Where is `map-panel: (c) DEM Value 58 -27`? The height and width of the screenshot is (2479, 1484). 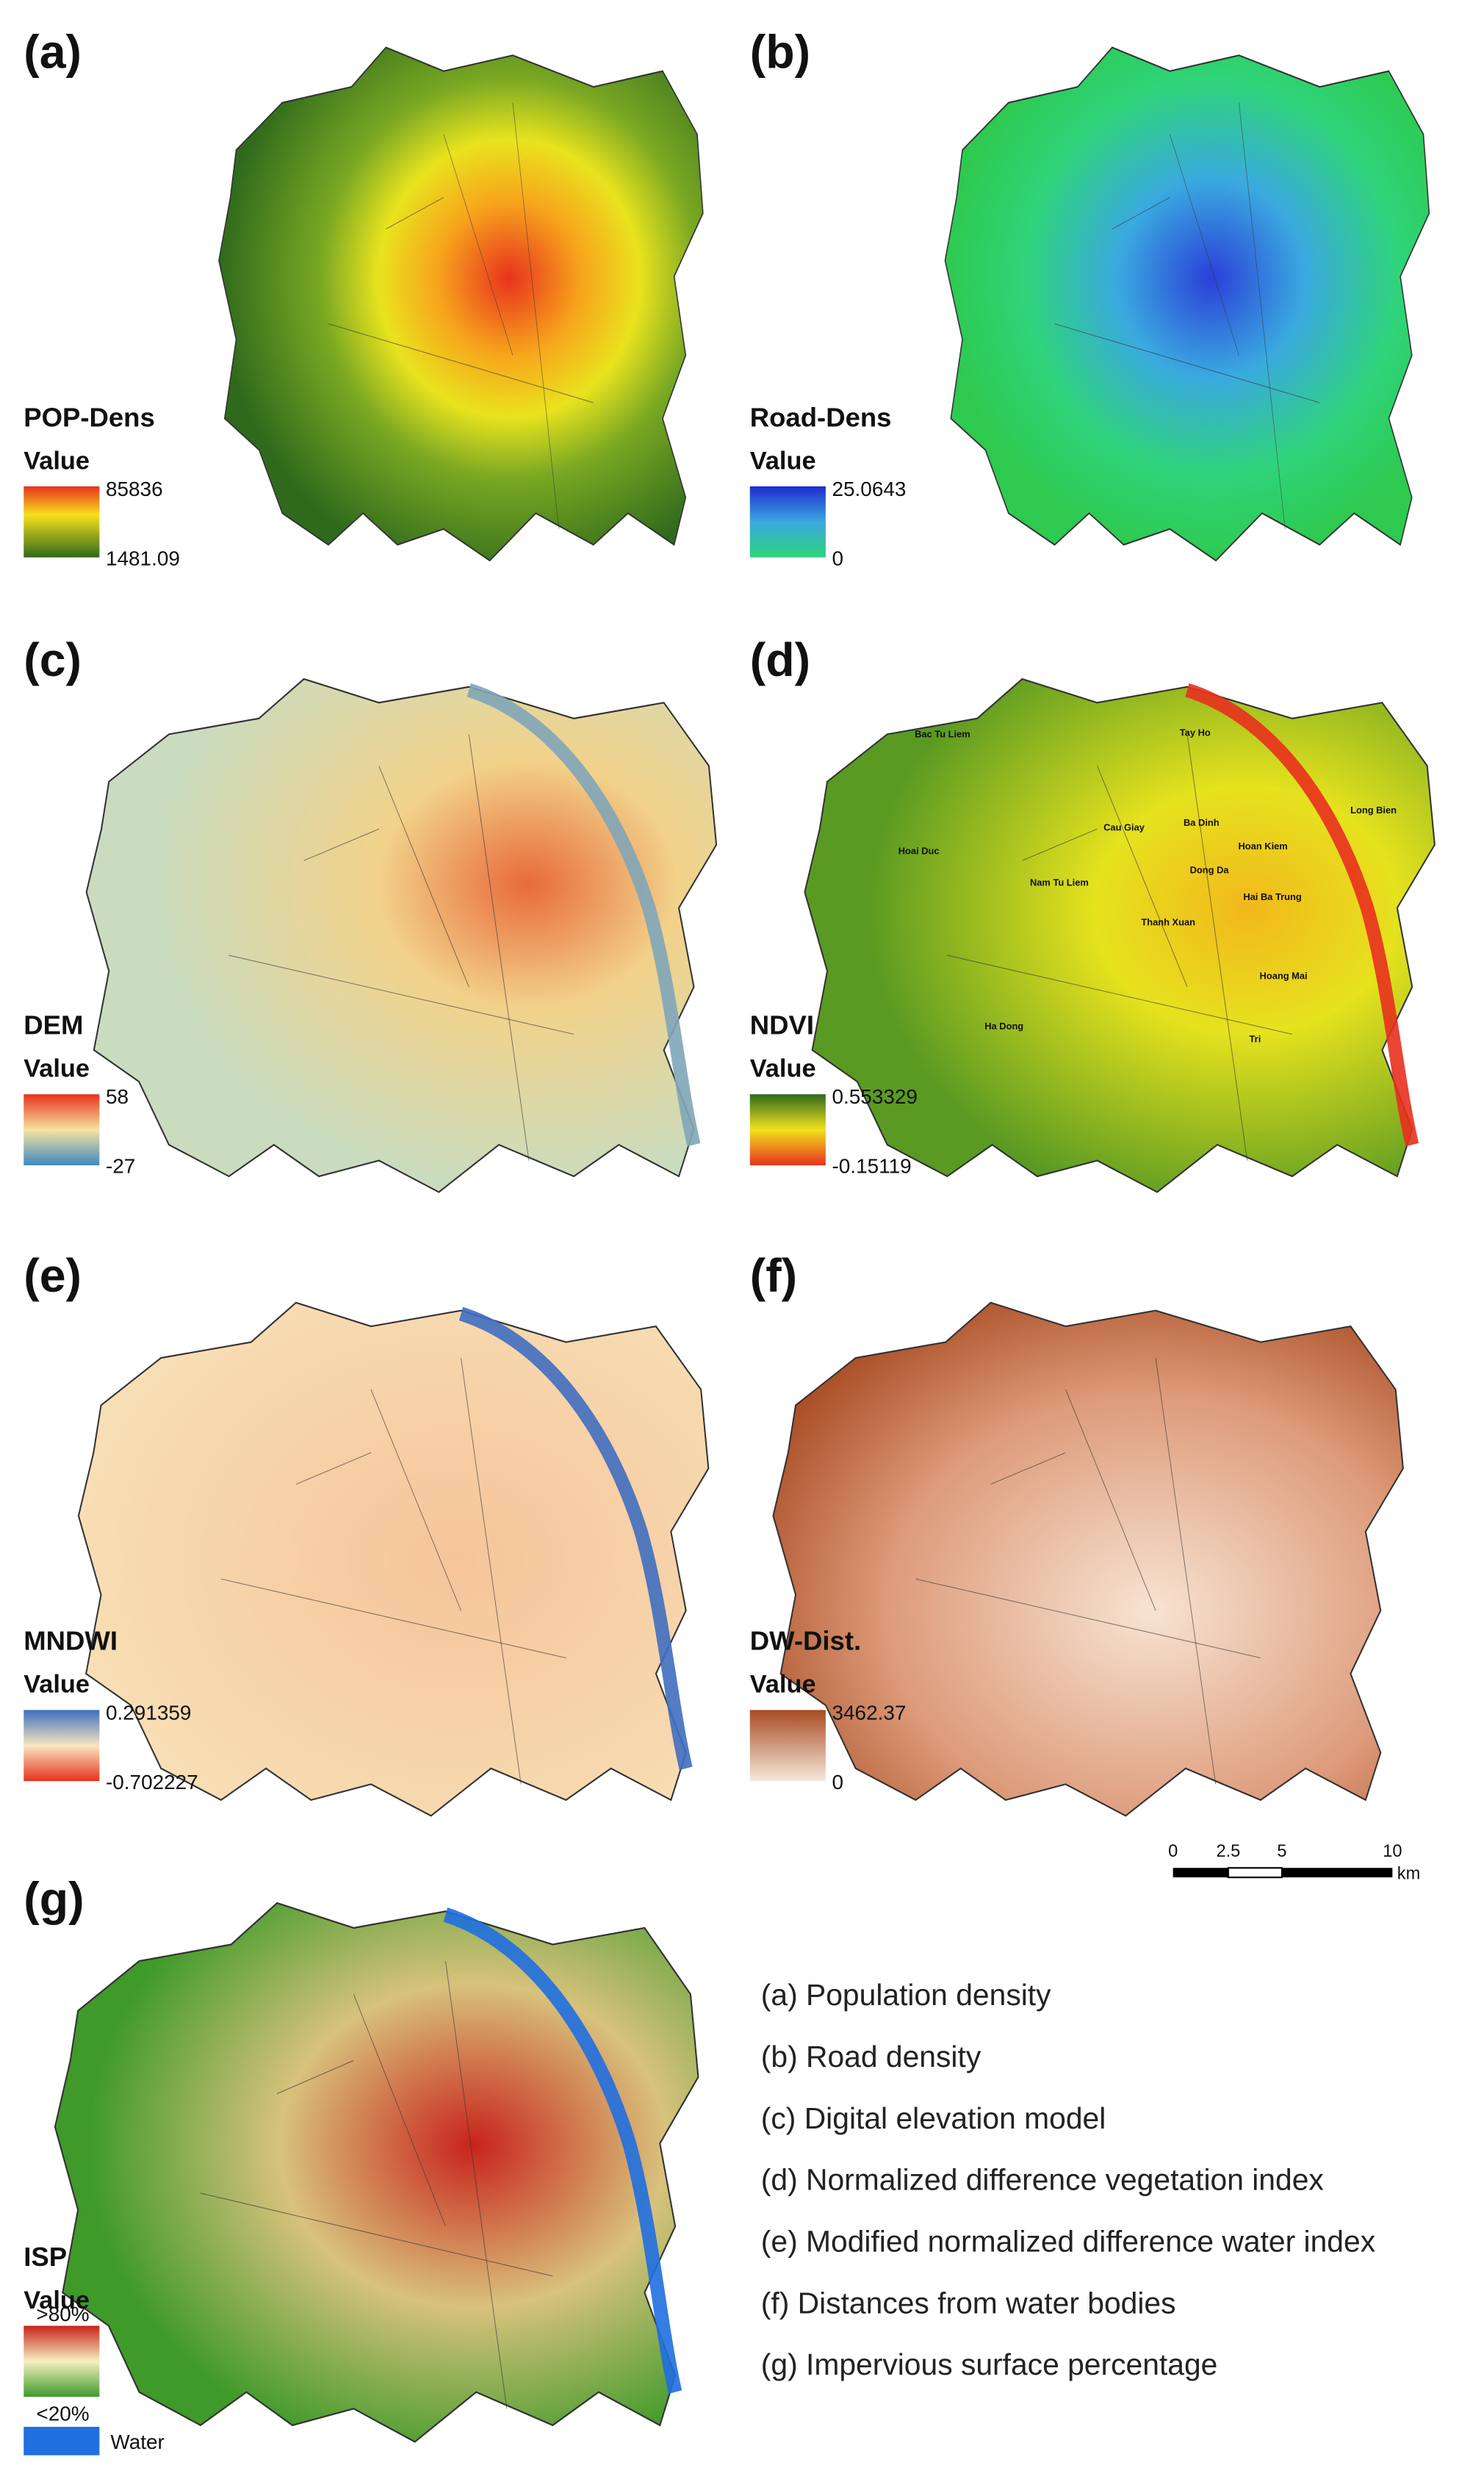
map-panel: (c) DEM Value 58 -27 is located at coordinates (371, 913).